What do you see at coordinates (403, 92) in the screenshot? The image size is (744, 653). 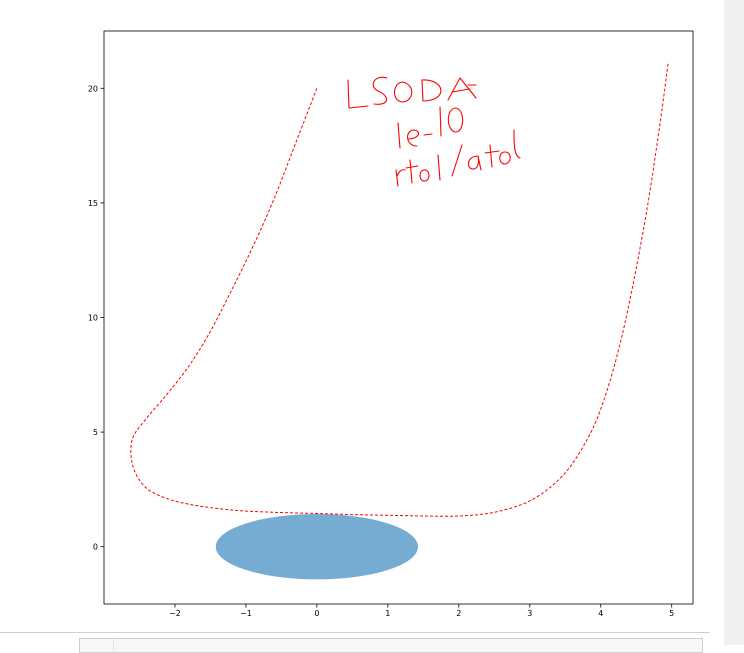 I see `annotation-letter-o` at bounding box center [403, 92].